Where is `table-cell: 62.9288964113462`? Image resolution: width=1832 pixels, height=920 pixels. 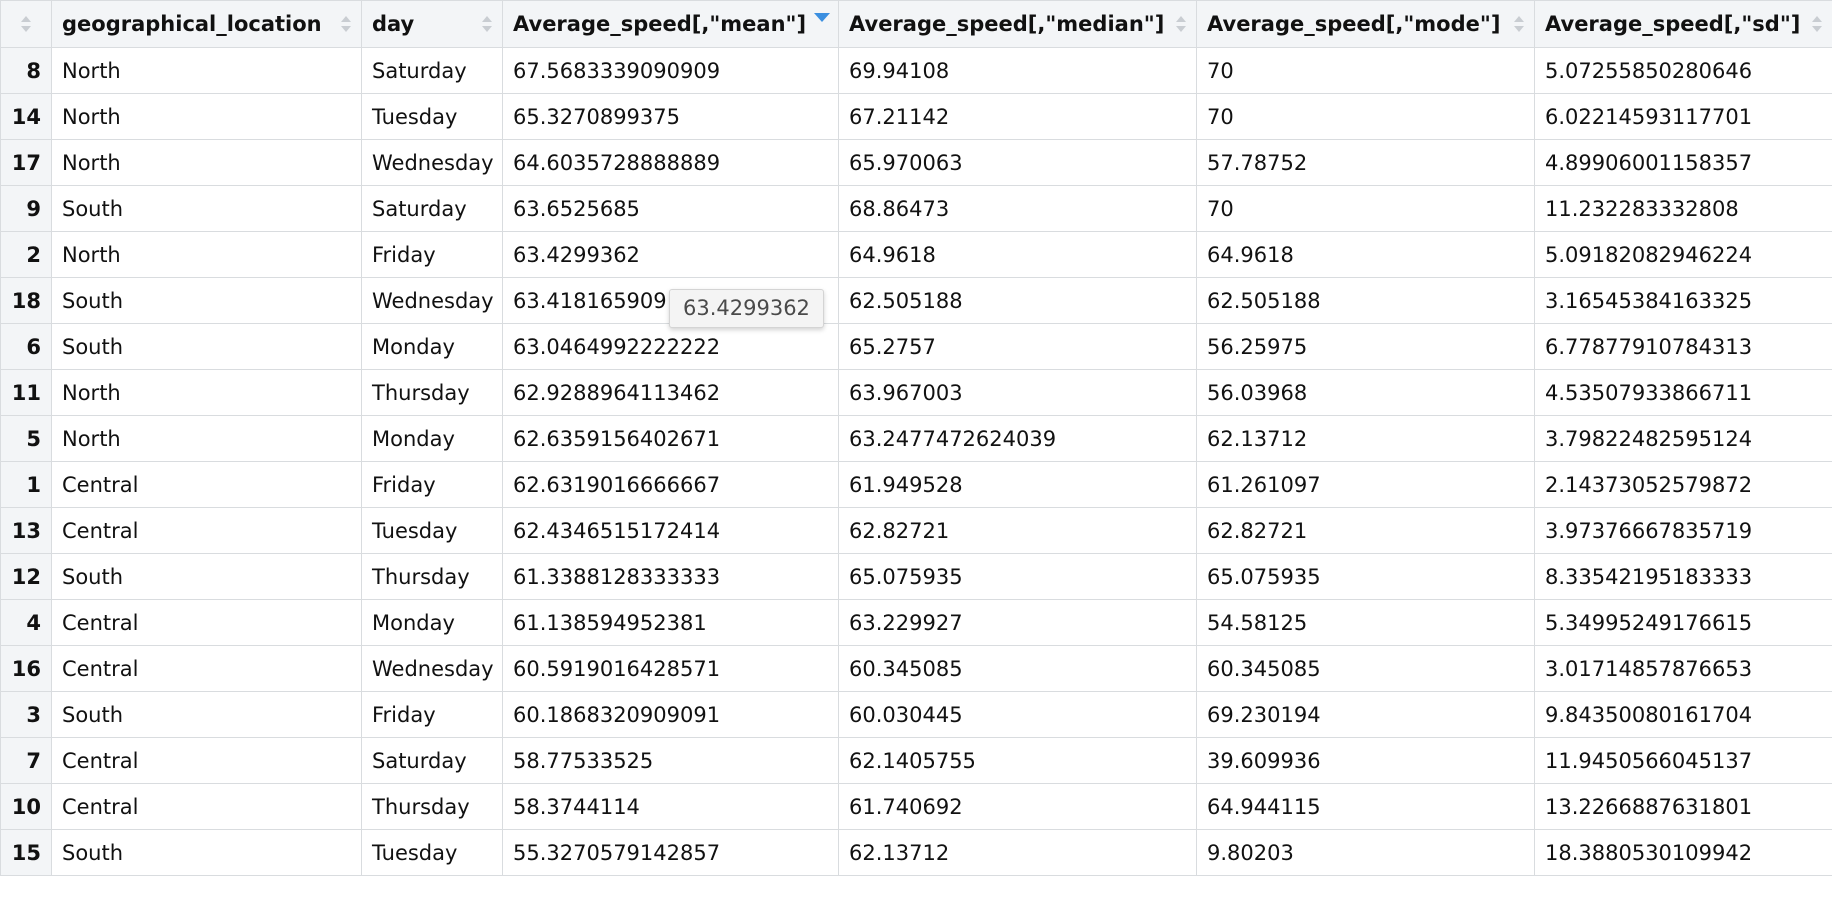 table-cell: 62.9288964113462 is located at coordinates (670, 392).